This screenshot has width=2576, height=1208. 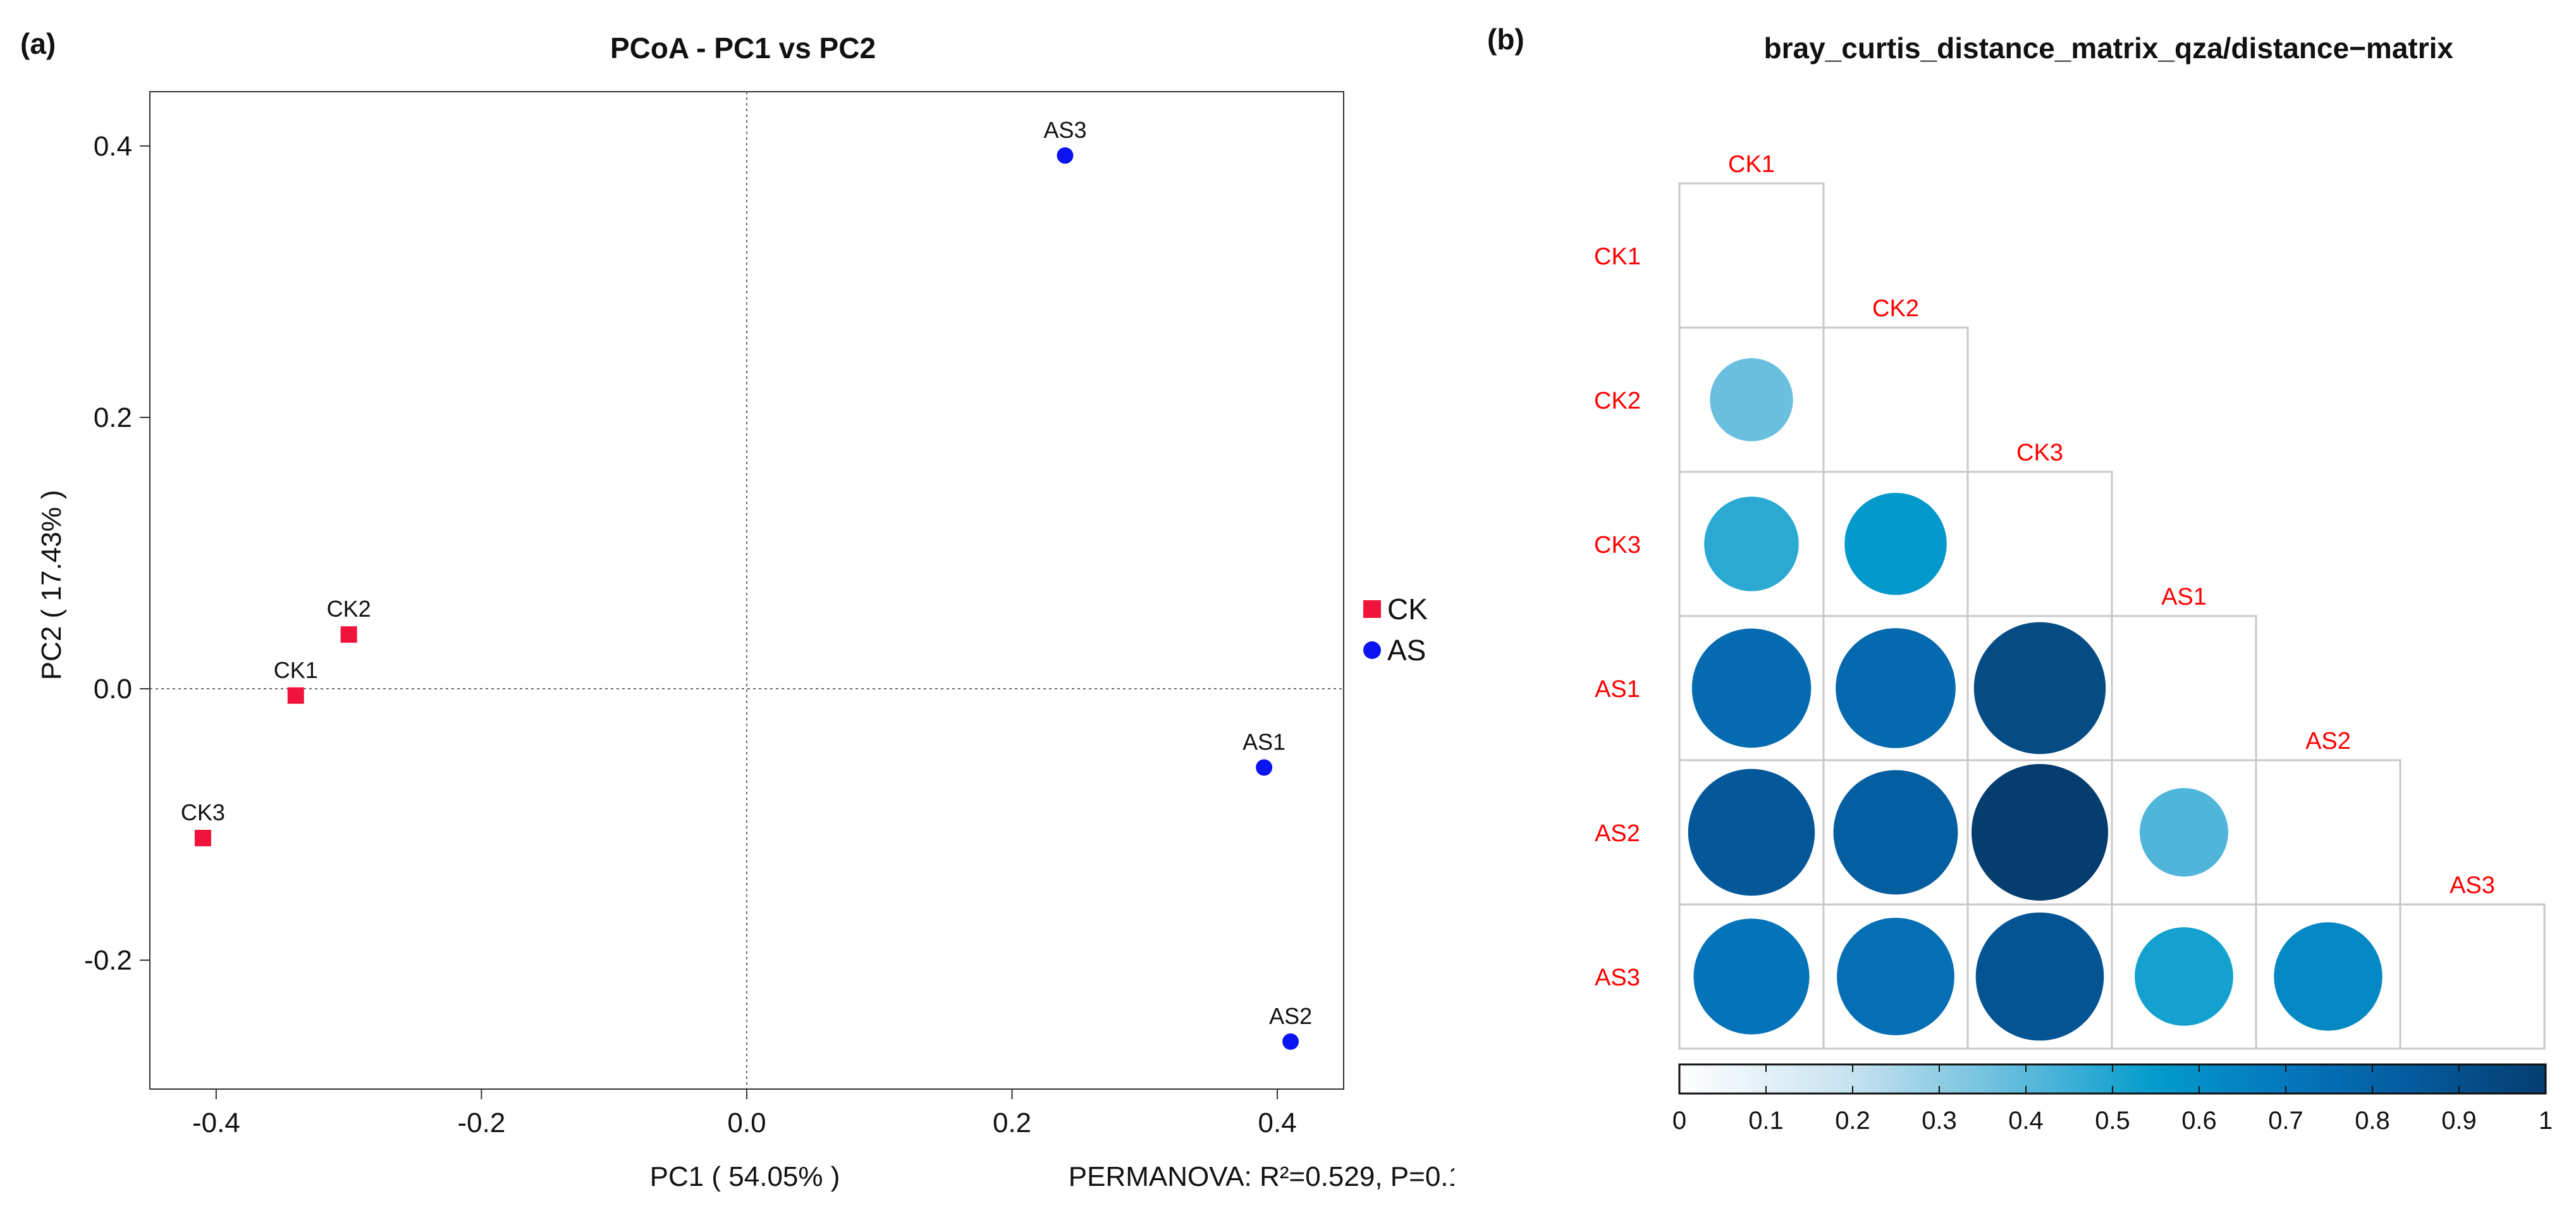 What do you see at coordinates (1617, 833) in the screenshot?
I see `row-label: AS2` at bounding box center [1617, 833].